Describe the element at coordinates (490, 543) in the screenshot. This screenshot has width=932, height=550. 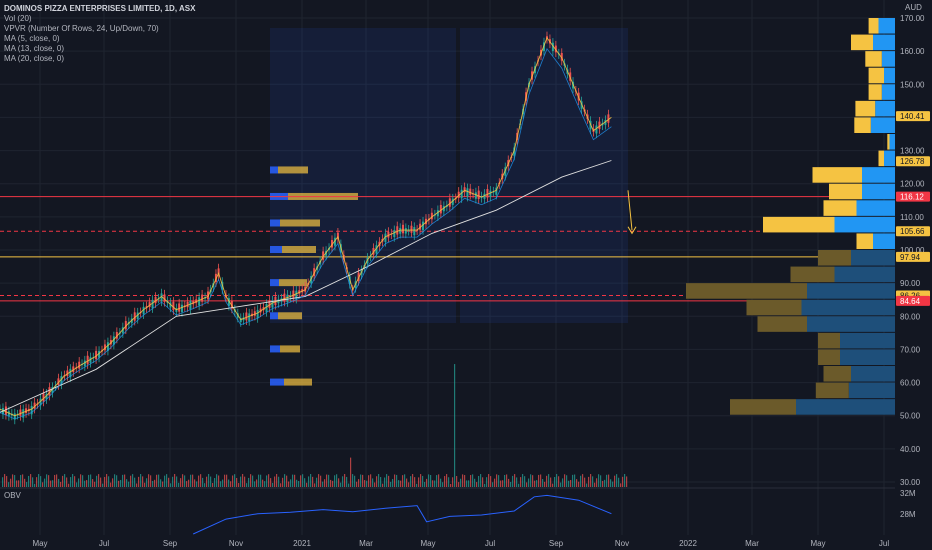
I see `time-tick-label: Jul` at that location.